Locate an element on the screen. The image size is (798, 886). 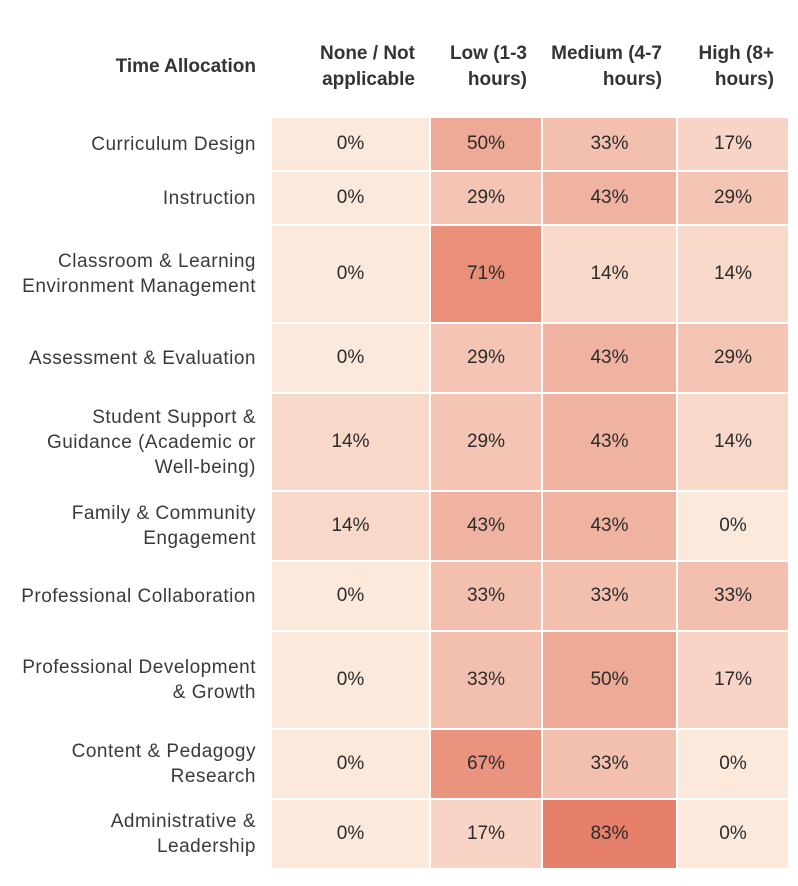
heatmap-cell-medium: 14% is located at coordinates (609, 274).